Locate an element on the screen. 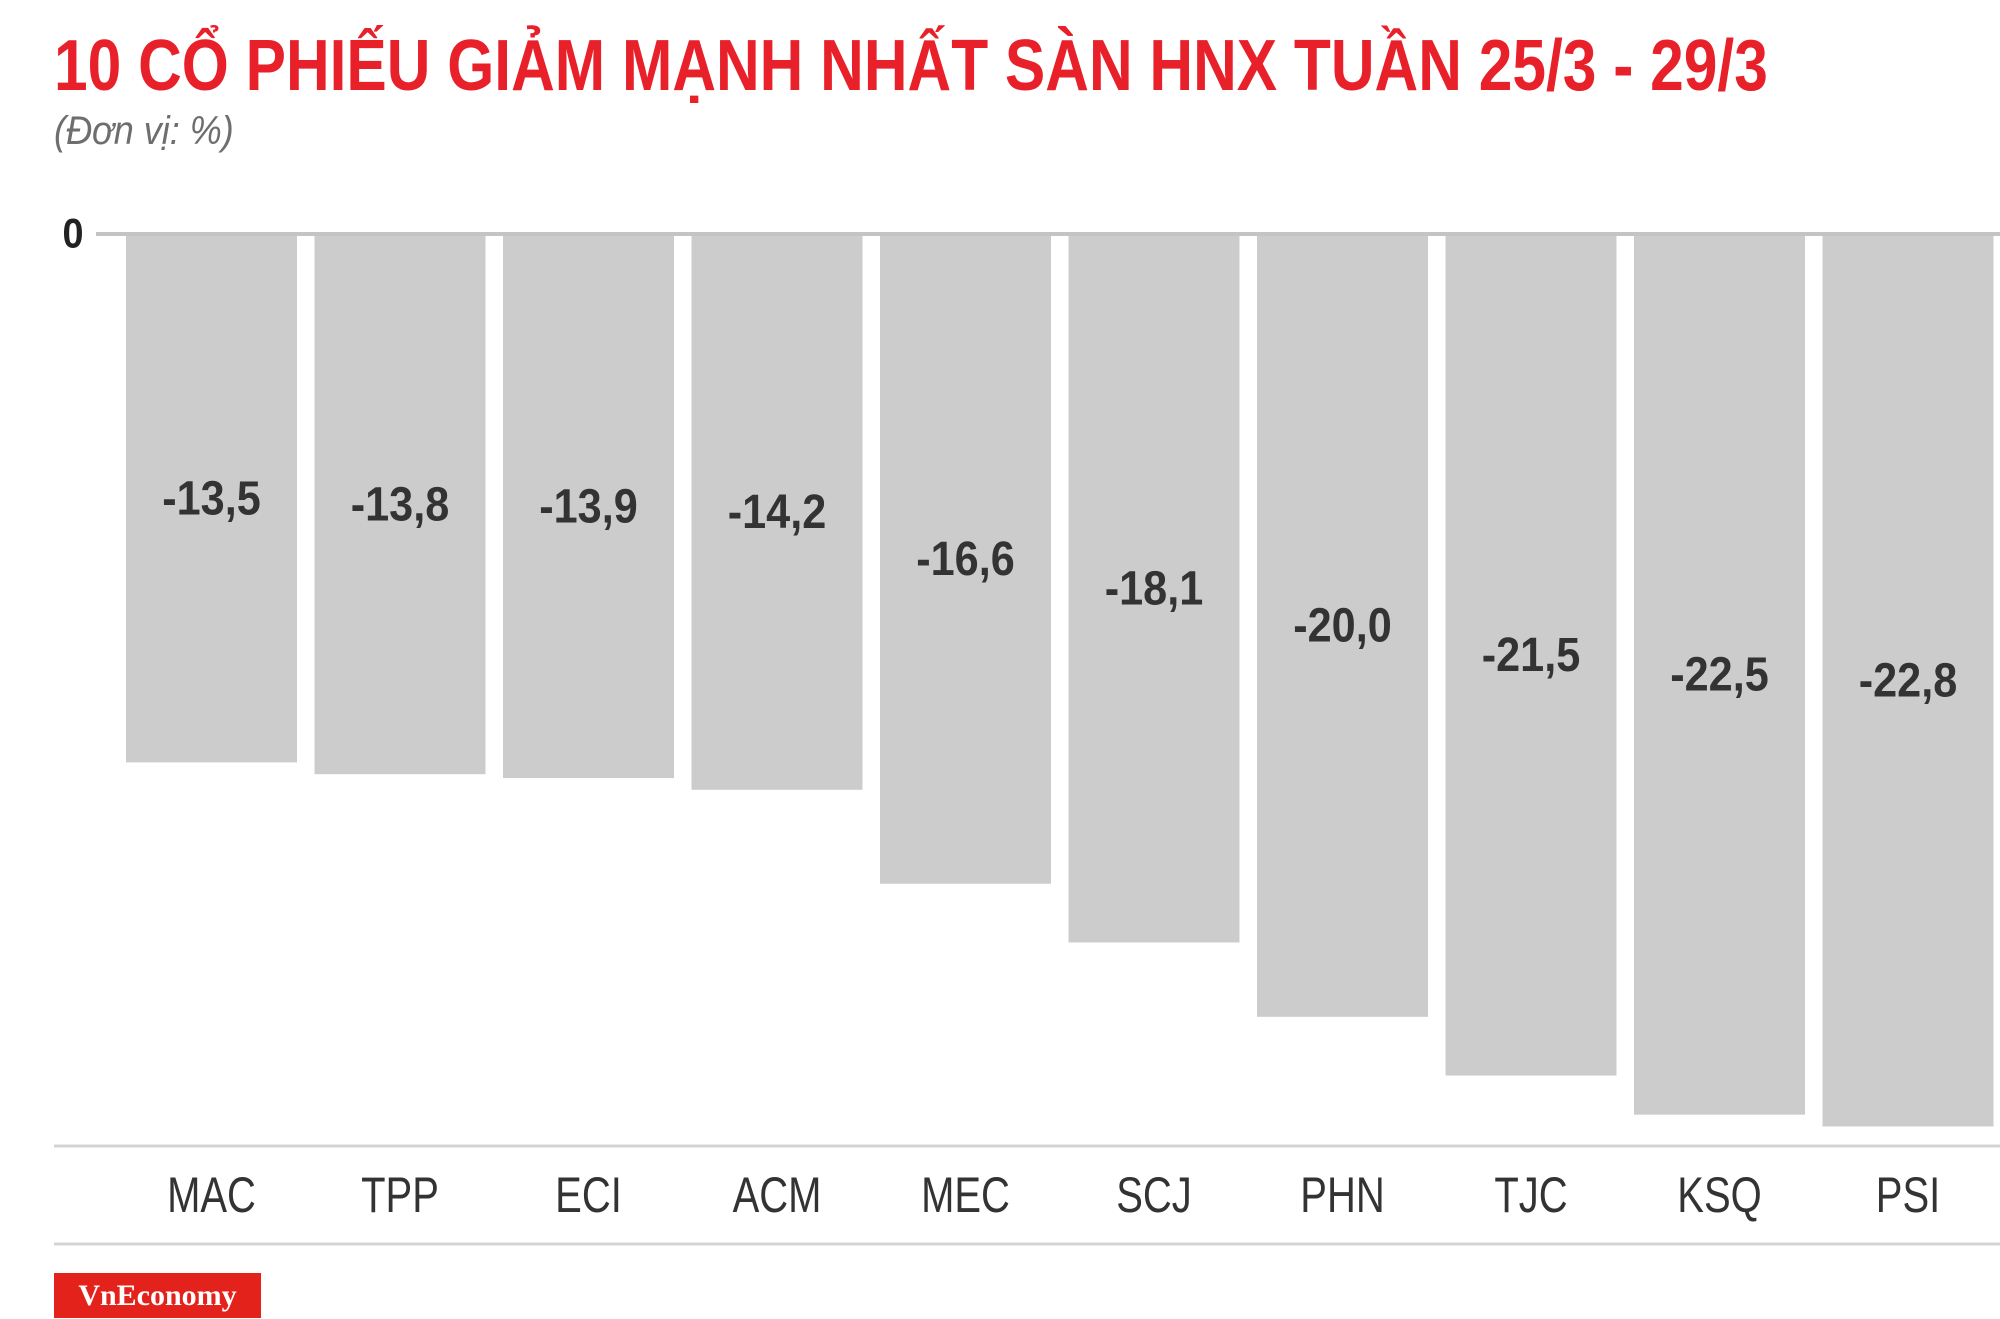 The height and width of the screenshot is (1319, 2000). bar-mec is located at coordinates (965, 559).